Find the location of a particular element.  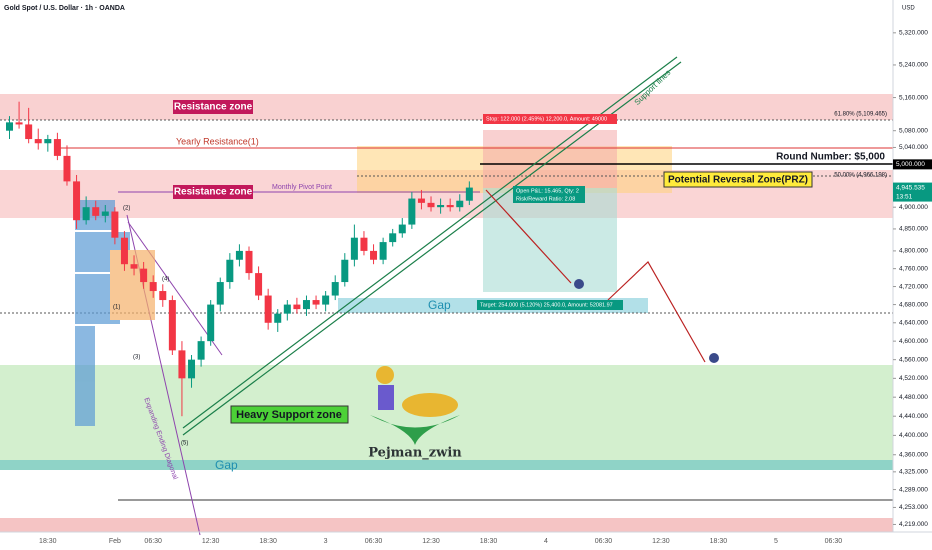

currency: USD is located at coordinates (908, 9).